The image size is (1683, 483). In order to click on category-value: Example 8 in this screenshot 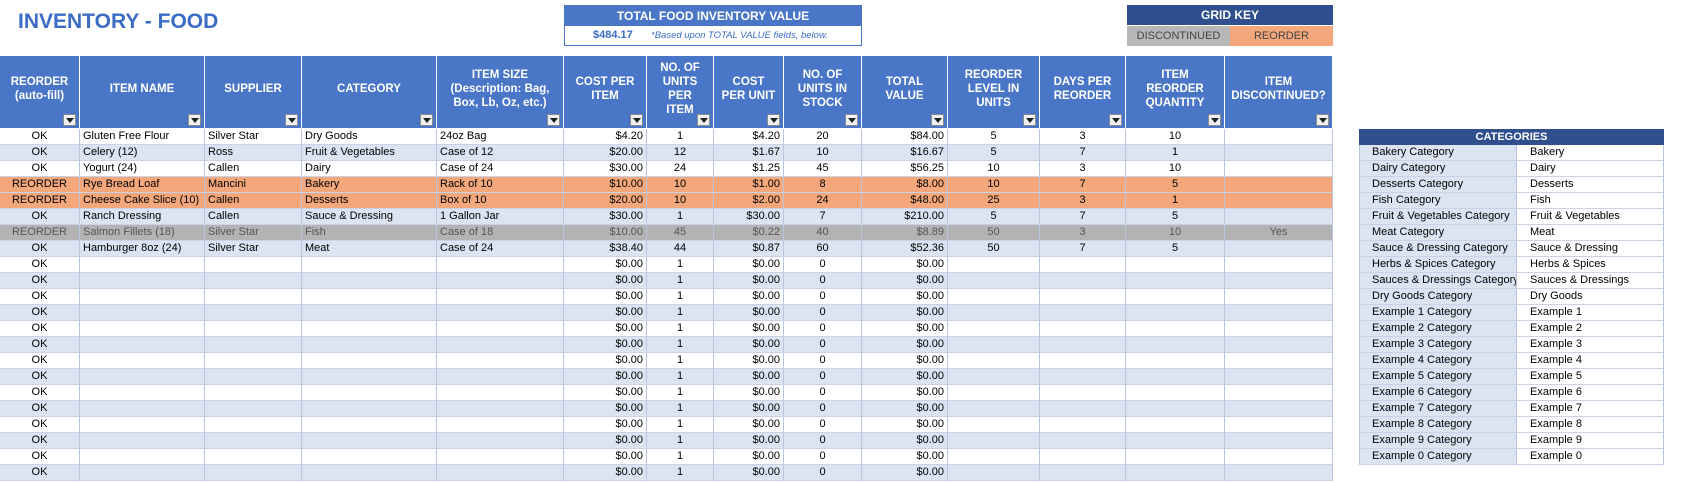, I will do `click(1590, 425)`.